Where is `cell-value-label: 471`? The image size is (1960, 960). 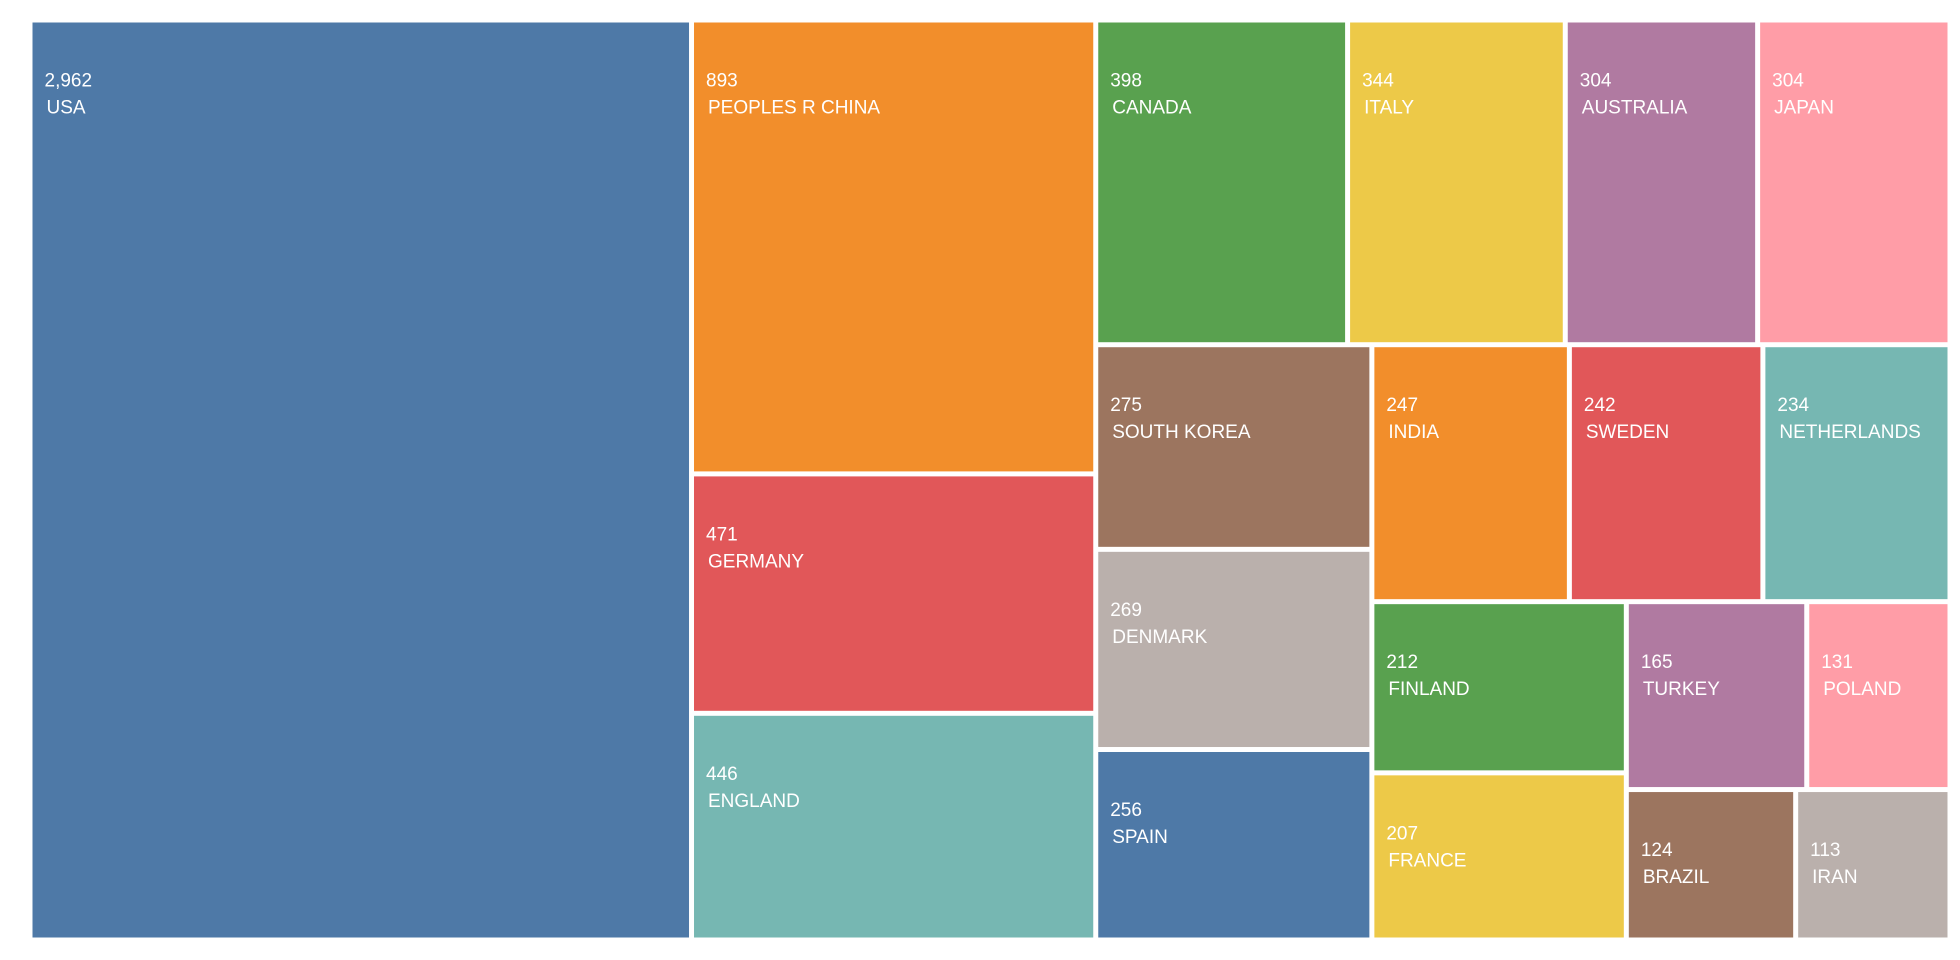 cell-value-label: 471 is located at coordinates (722, 534).